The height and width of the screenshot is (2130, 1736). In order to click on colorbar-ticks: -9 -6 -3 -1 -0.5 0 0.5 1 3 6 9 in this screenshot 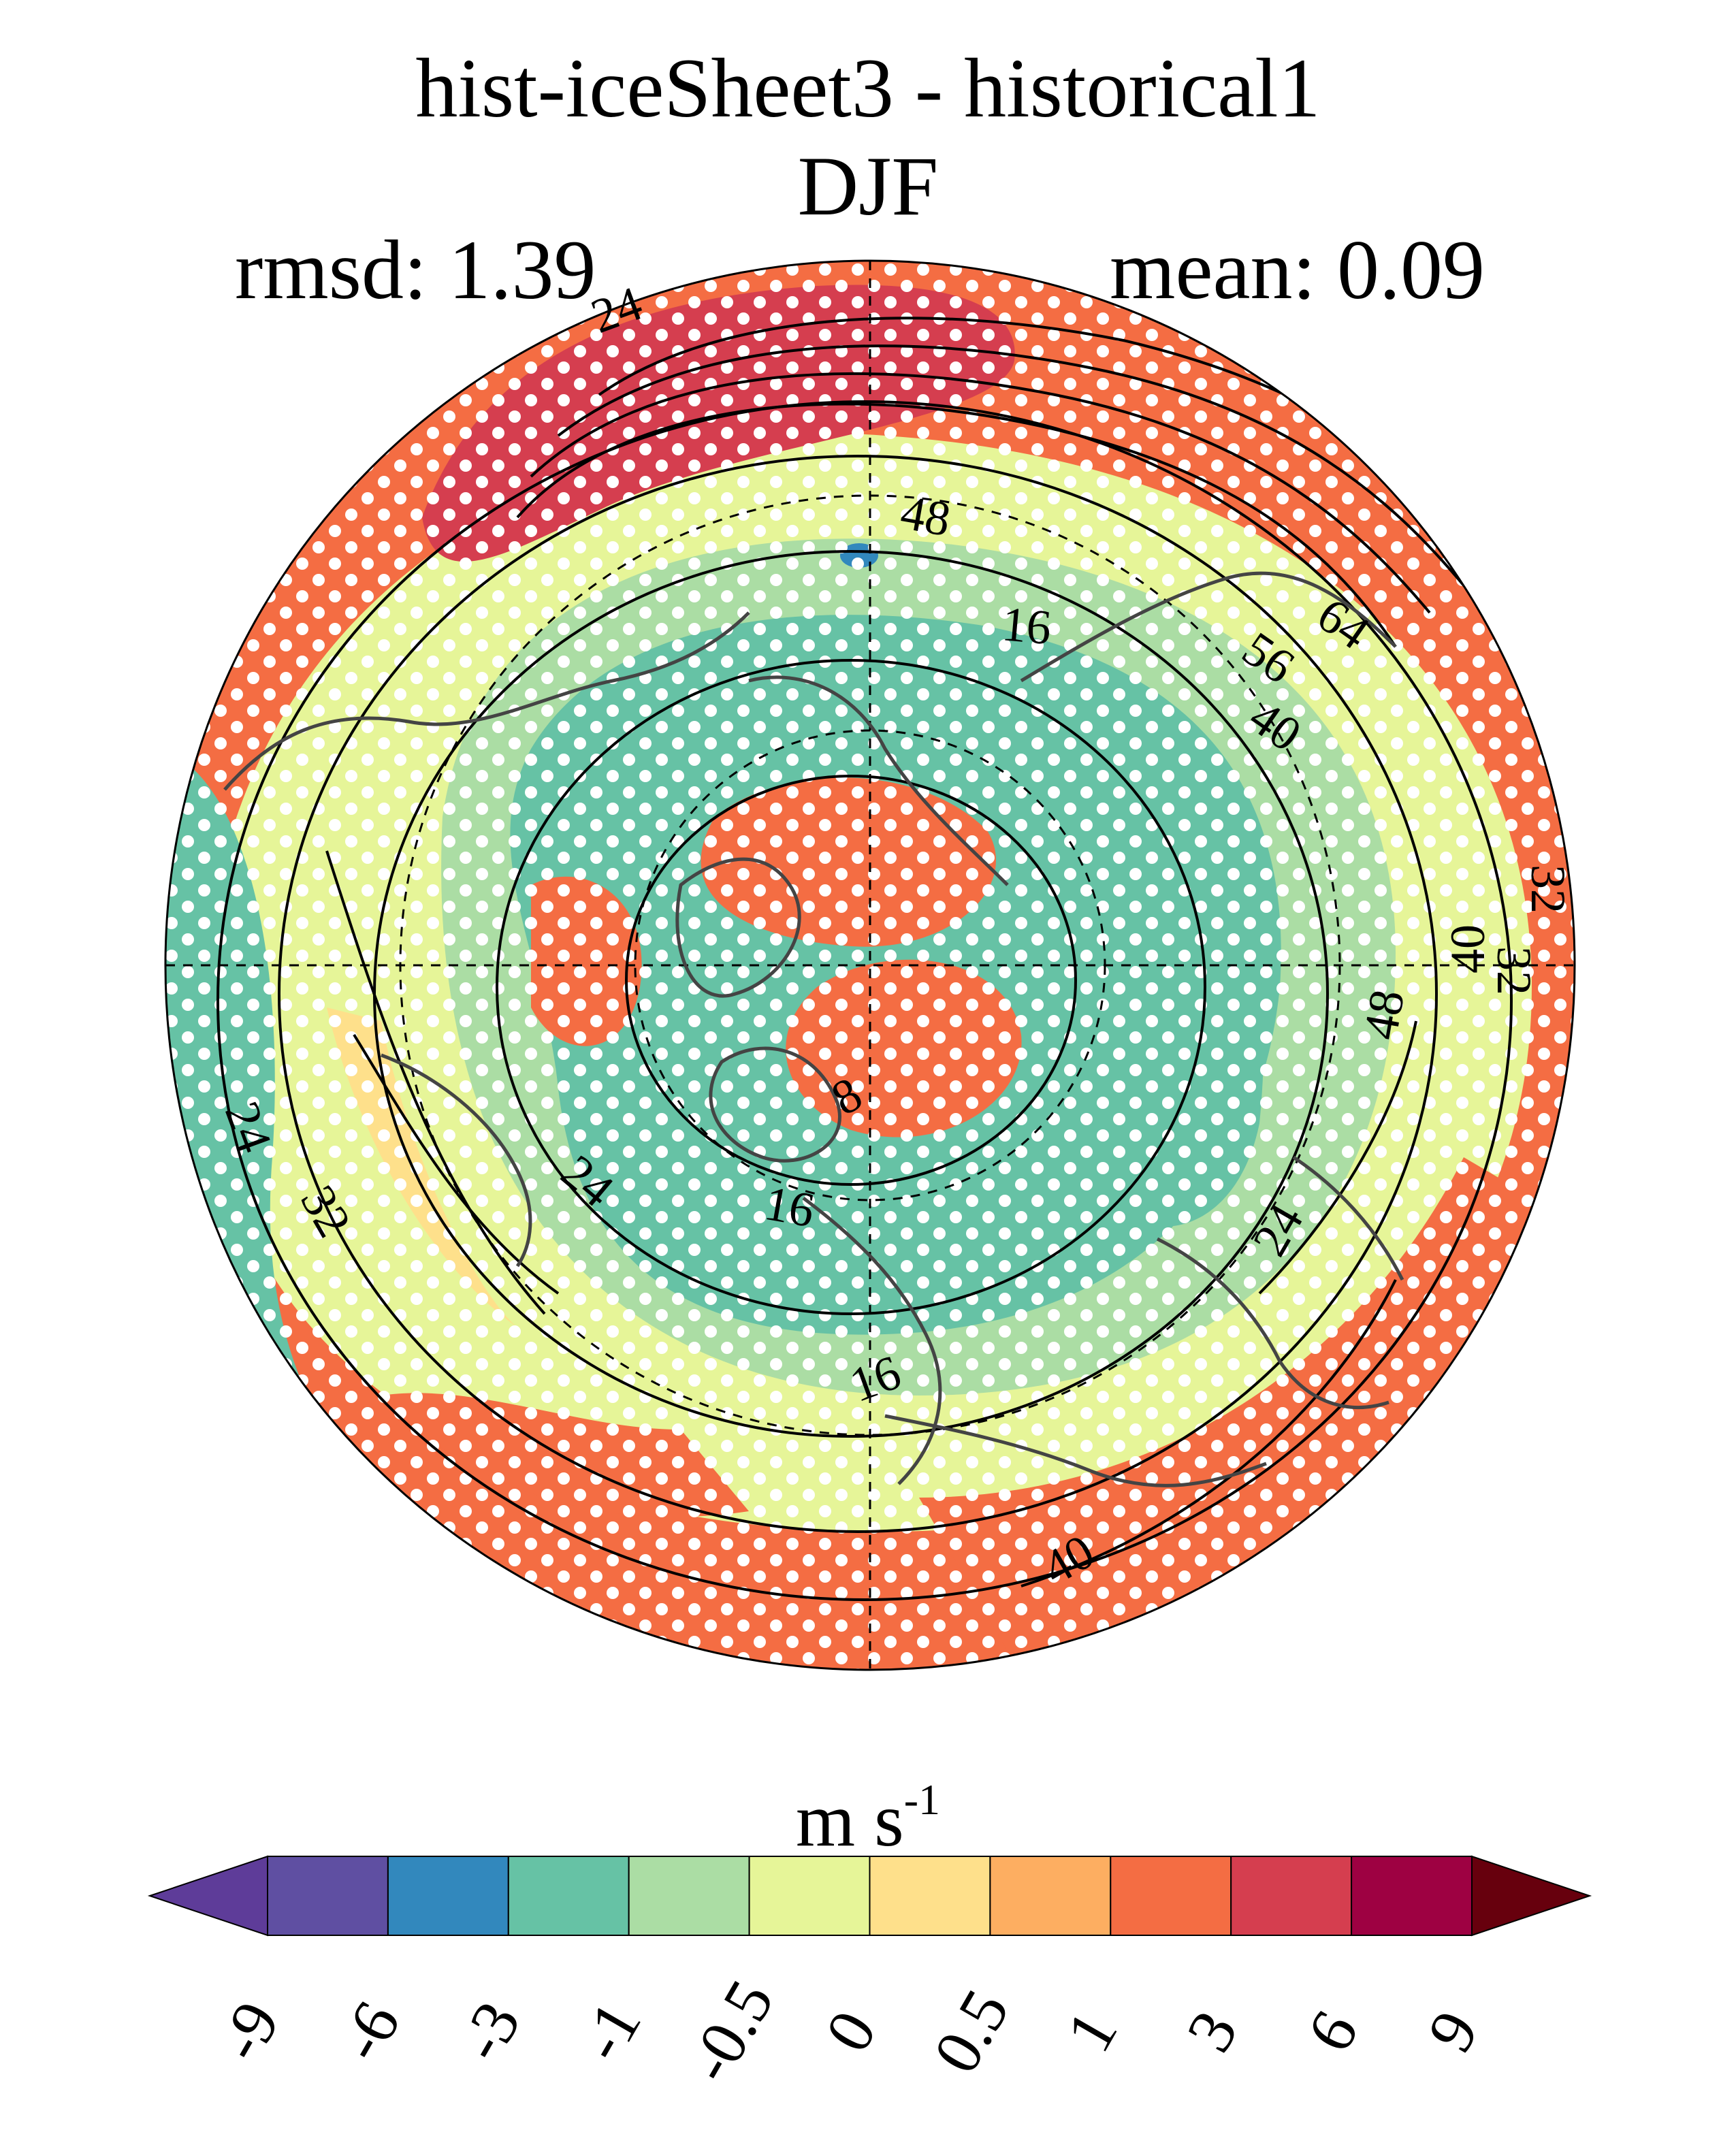, I will do `click(848, 2031)`.